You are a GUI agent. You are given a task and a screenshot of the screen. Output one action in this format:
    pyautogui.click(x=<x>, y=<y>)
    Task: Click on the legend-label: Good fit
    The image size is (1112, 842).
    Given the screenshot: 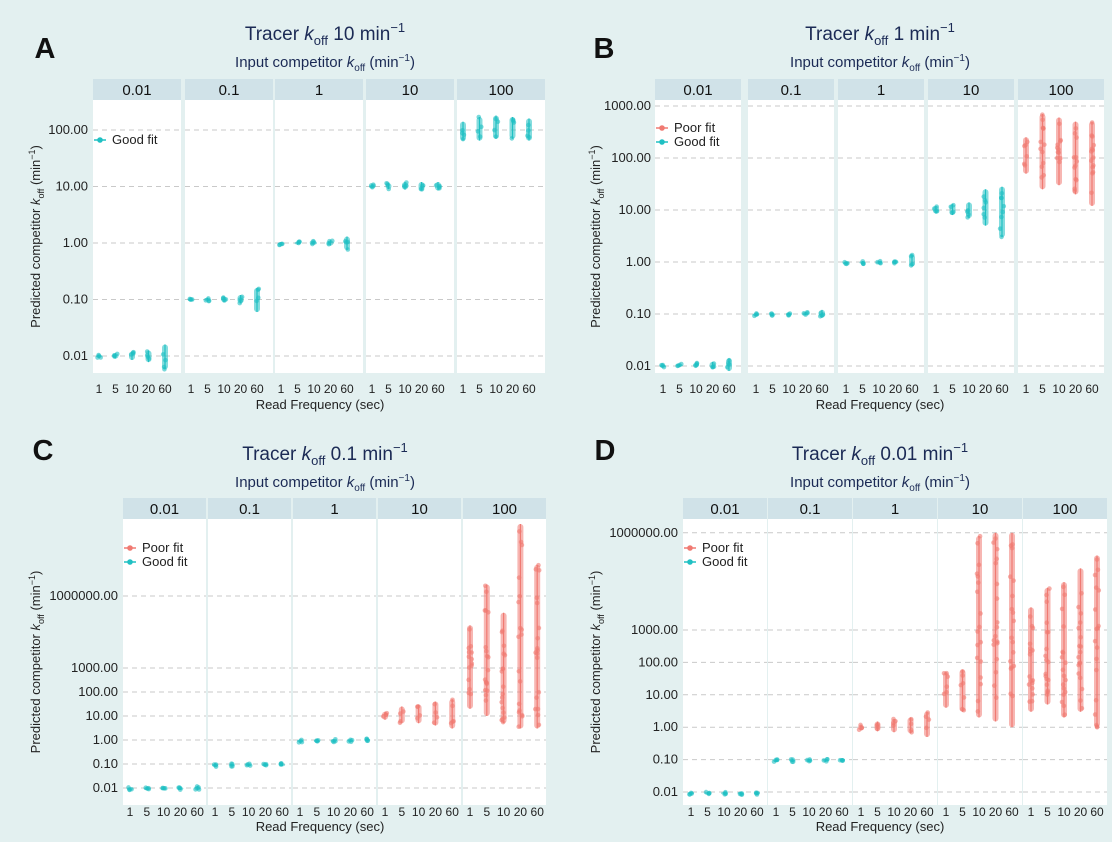 What is the action you would take?
    pyautogui.click(x=697, y=141)
    